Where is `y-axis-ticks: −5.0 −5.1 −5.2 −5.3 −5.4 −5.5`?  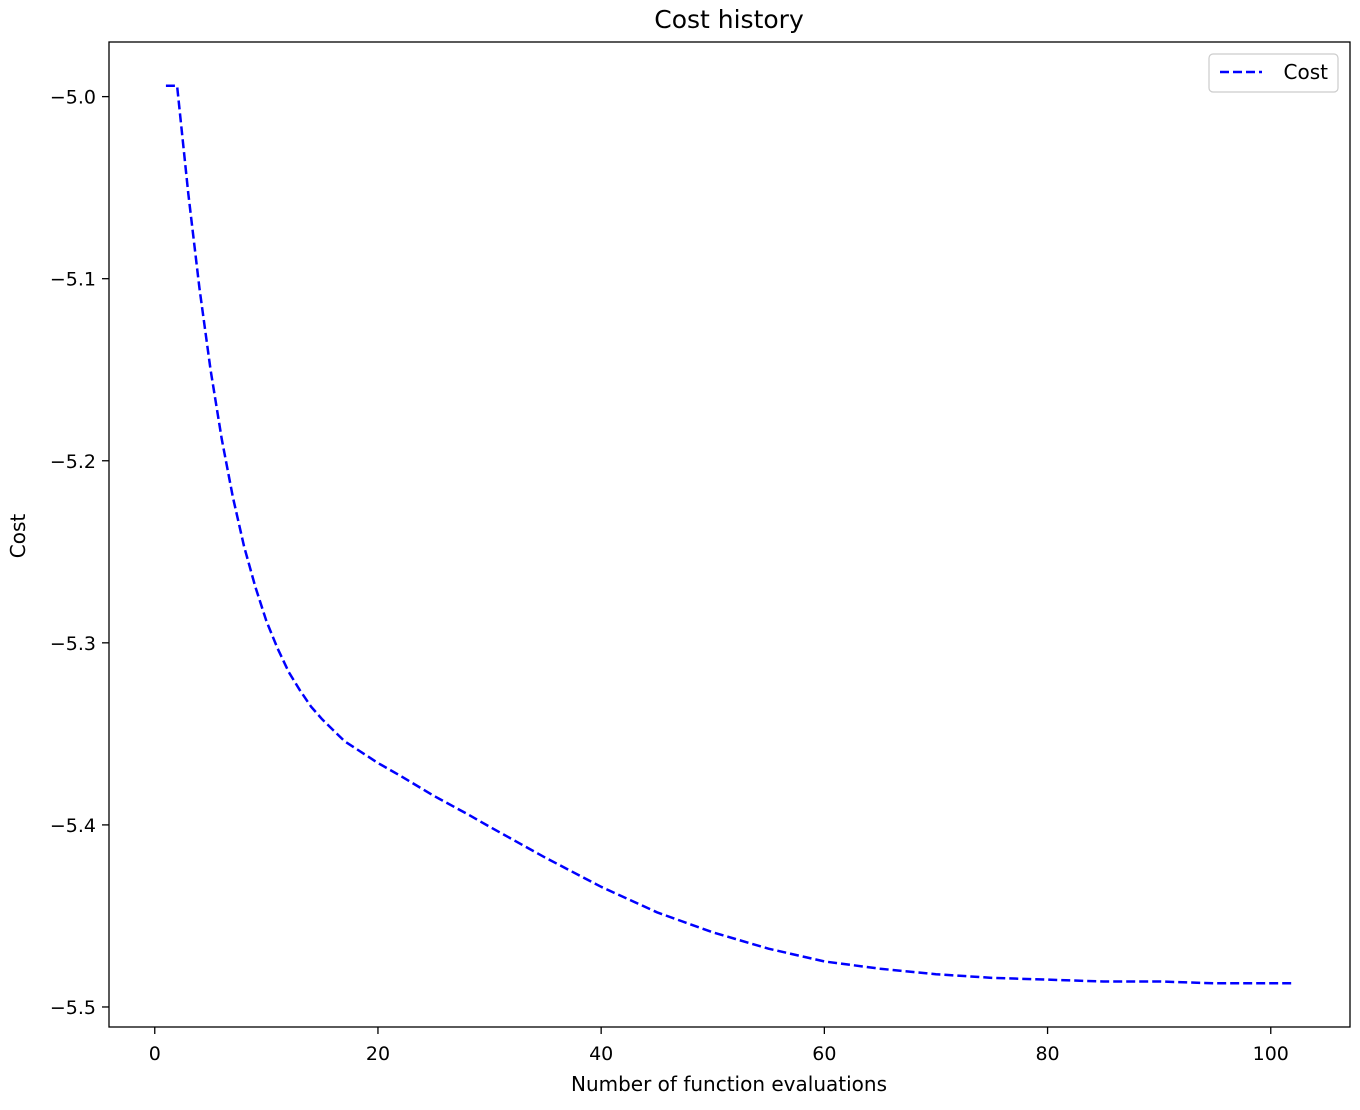 y-axis-ticks: −5.0 −5.1 −5.2 −5.3 −5.4 −5.5 is located at coordinates (79, 553).